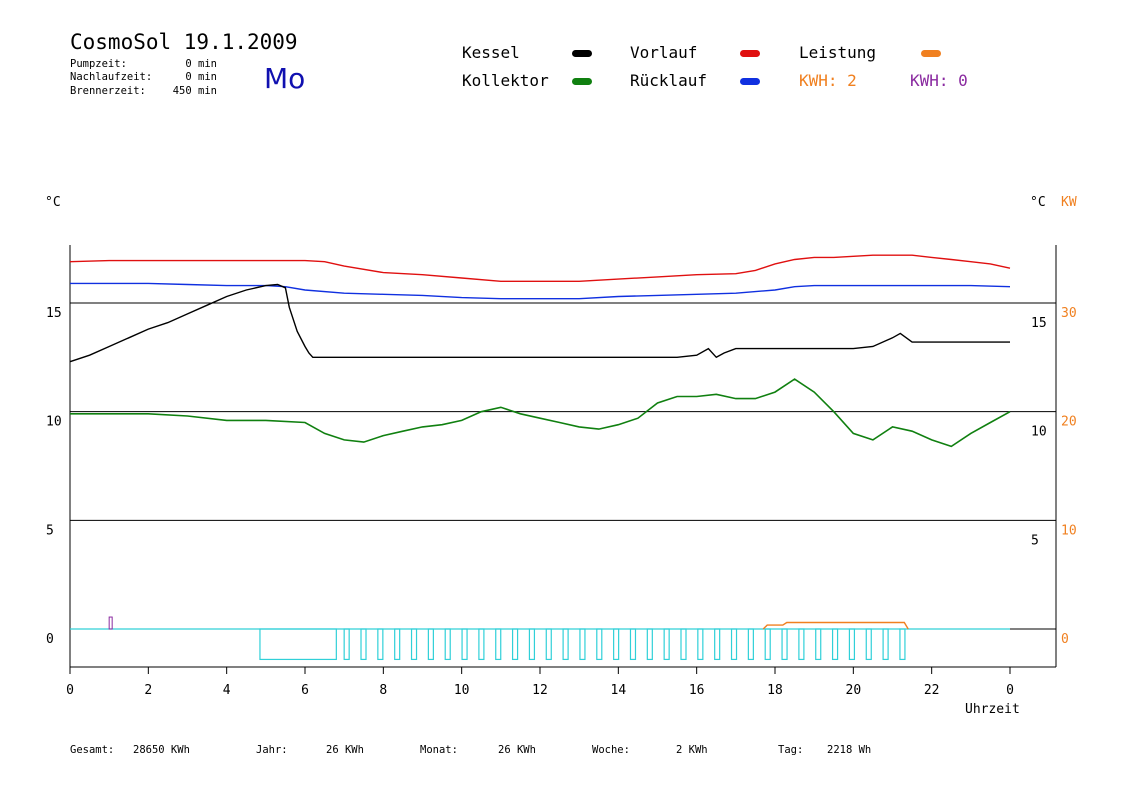  What do you see at coordinates (992, 709) in the screenshot?
I see `x-axis-label: Uhrzeit` at bounding box center [992, 709].